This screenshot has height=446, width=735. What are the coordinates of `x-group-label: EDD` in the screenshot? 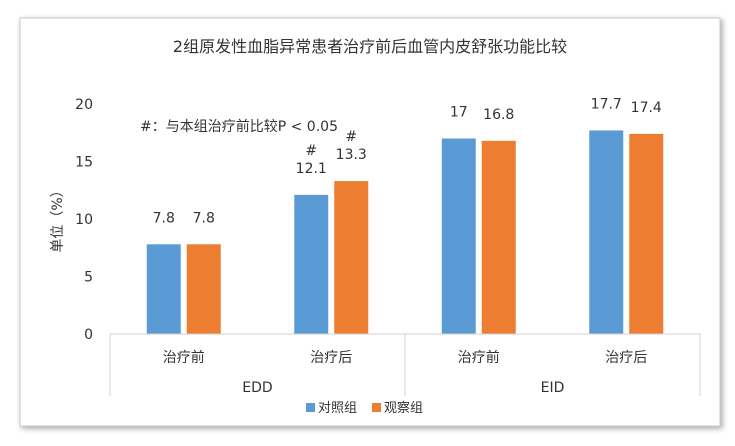 It's located at (257, 388).